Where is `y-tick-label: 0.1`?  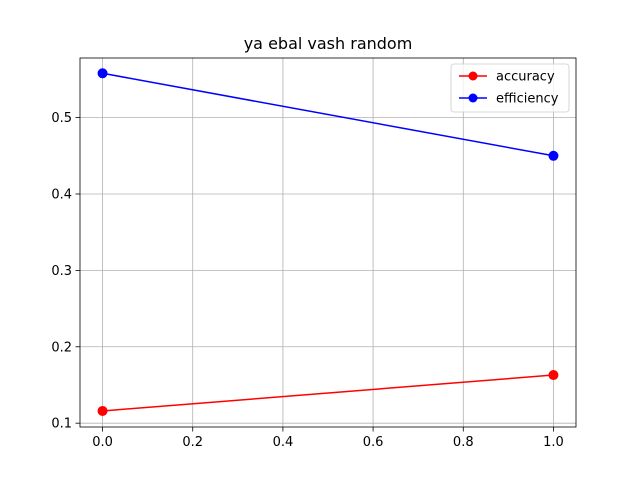
y-tick-label: 0.1 is located at coordinates (61, 424).